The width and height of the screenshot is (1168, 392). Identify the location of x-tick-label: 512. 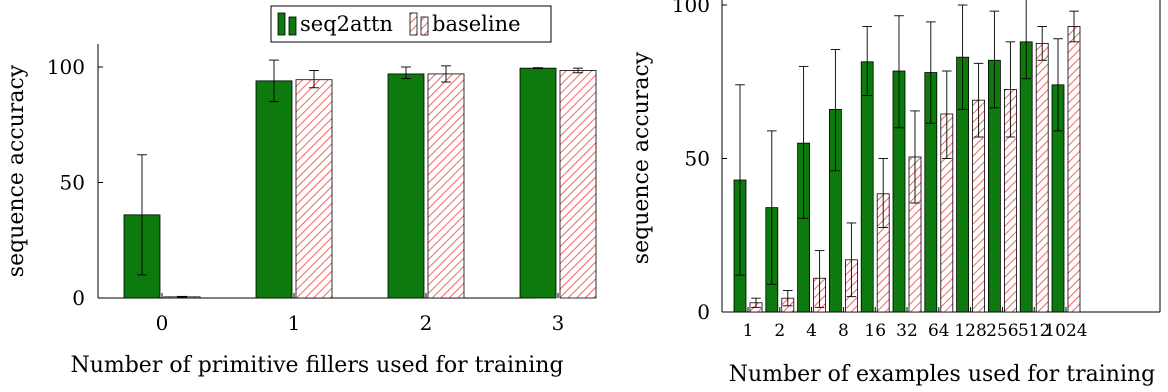
(1034, 331).